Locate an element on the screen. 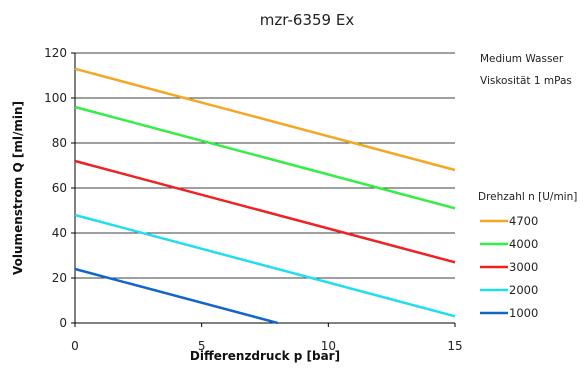 This screenshot has width=584, height=380. y-tick-label: 120 is located at coordinates (55, 53).